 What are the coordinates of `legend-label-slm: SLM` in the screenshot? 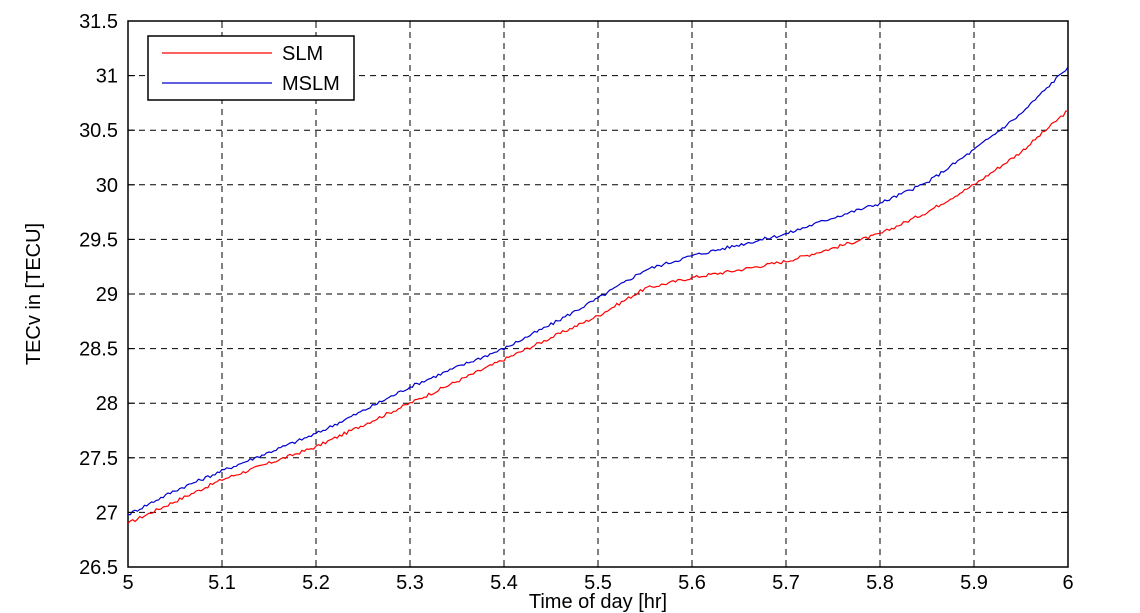 It's located at (302, 54).